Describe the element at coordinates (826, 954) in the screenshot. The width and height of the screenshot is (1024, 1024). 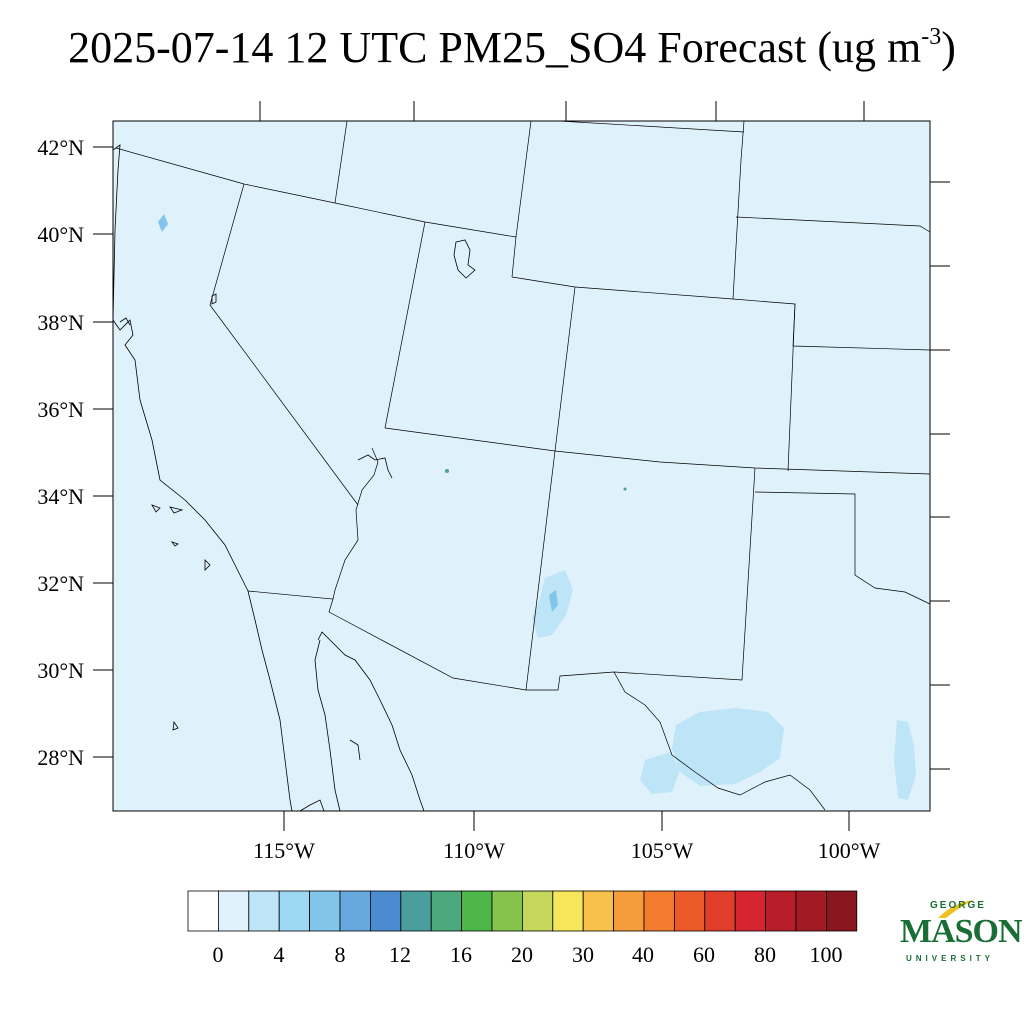
I see `cbar-label-100: 100` at that location.